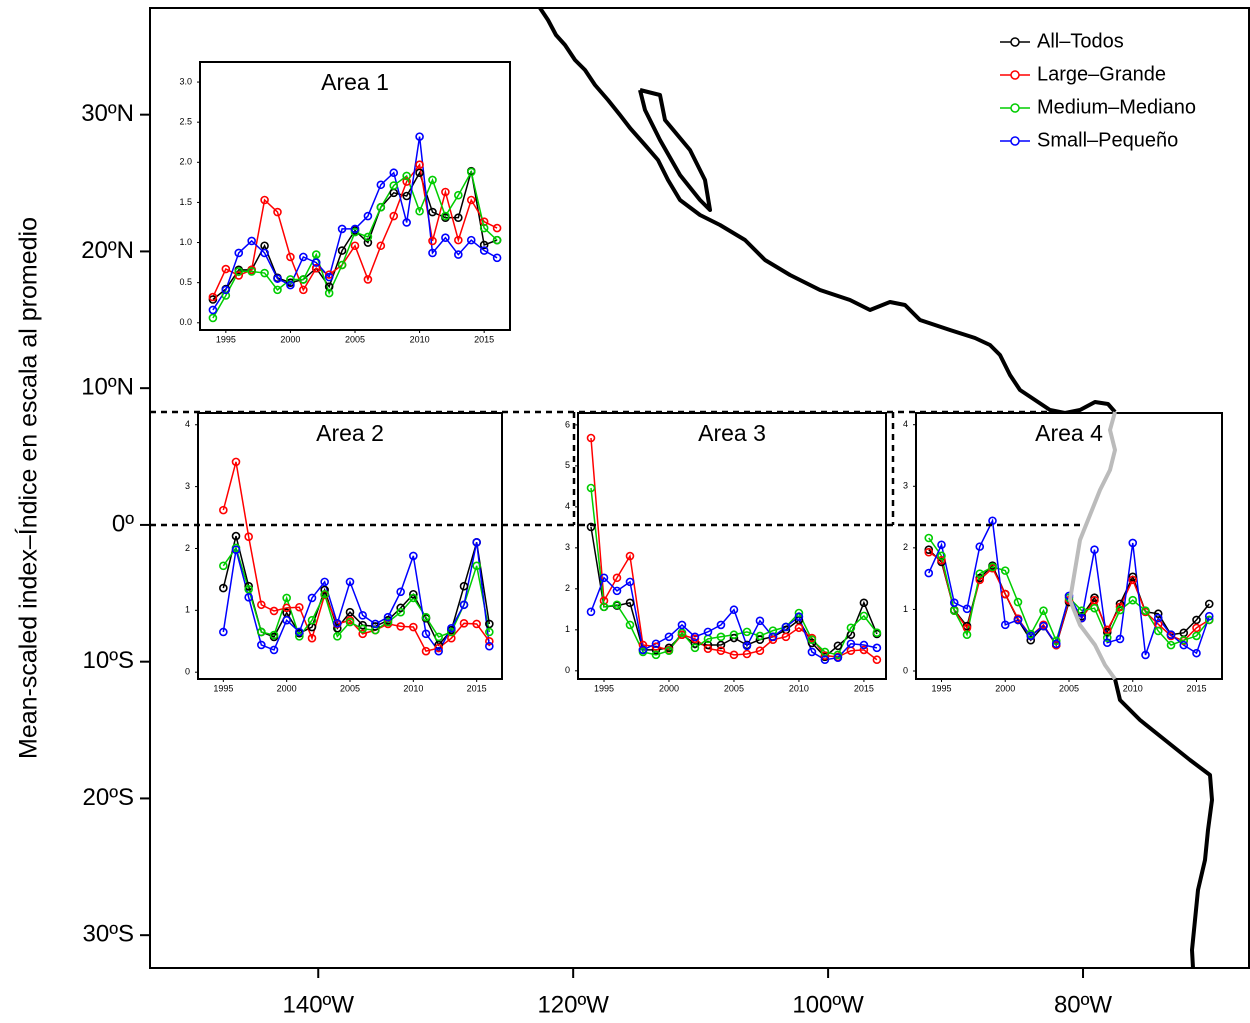  Describe the element at coordinates (567, 506) in the screenshot. I see `inset-y-tick-label: 4` at that location.